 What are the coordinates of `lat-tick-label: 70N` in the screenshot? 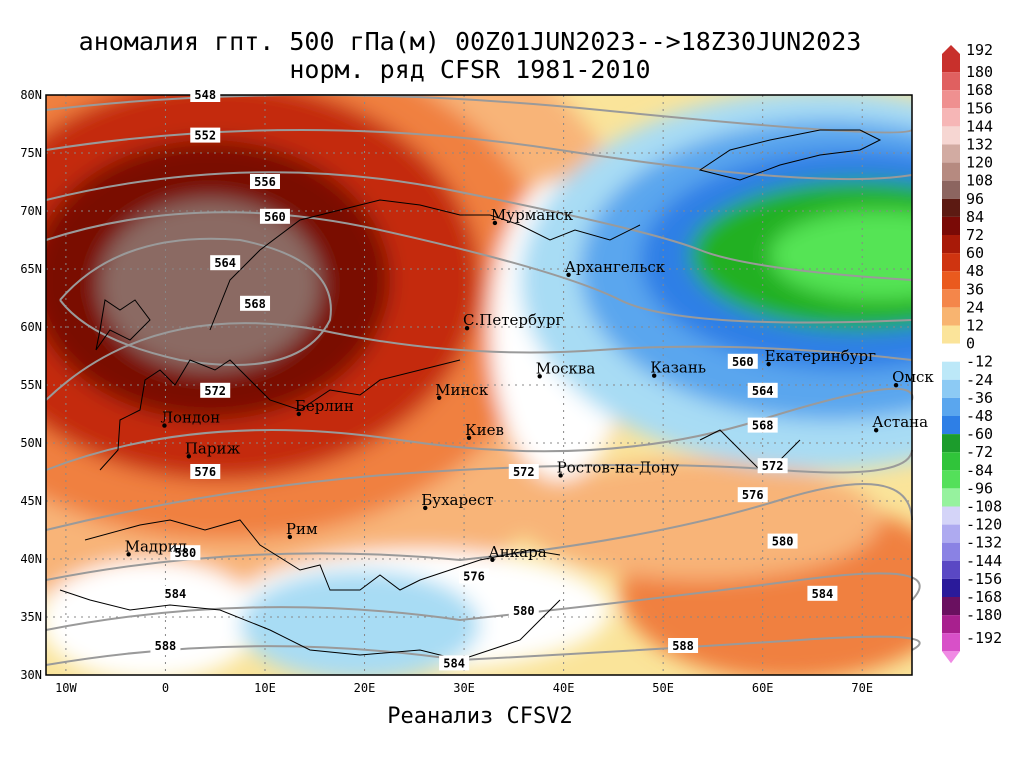 It's located at (31, 211).